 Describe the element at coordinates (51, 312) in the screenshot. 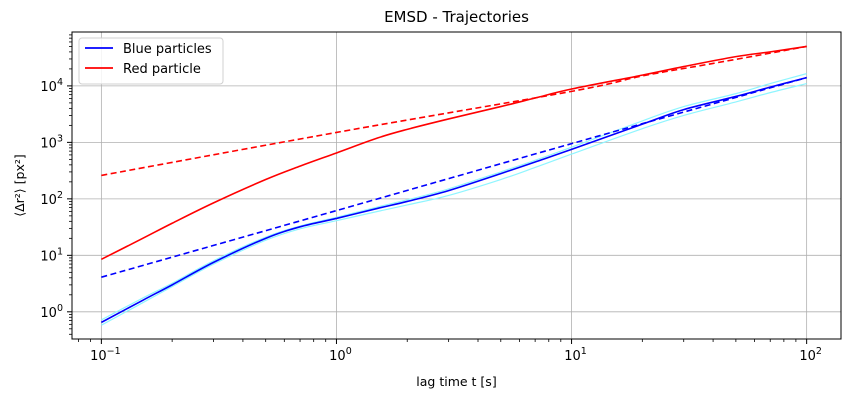

I see `y-tick-label: 10⁰` at that location.